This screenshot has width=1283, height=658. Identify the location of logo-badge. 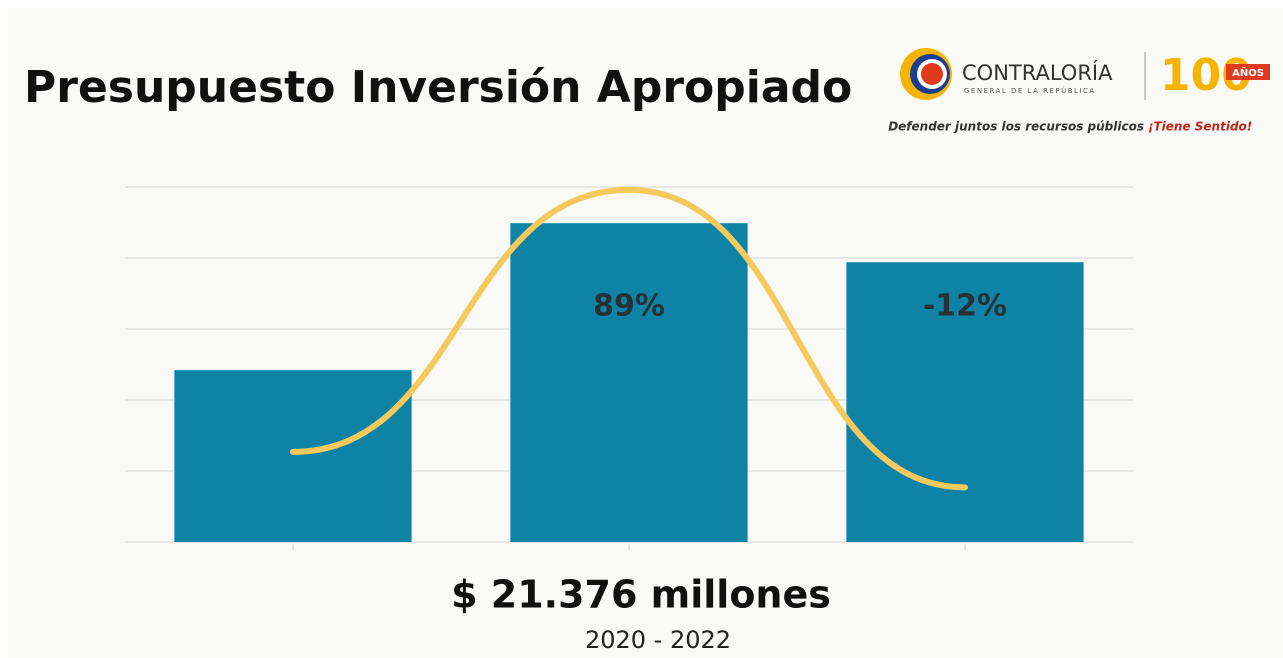
(1248, 72).